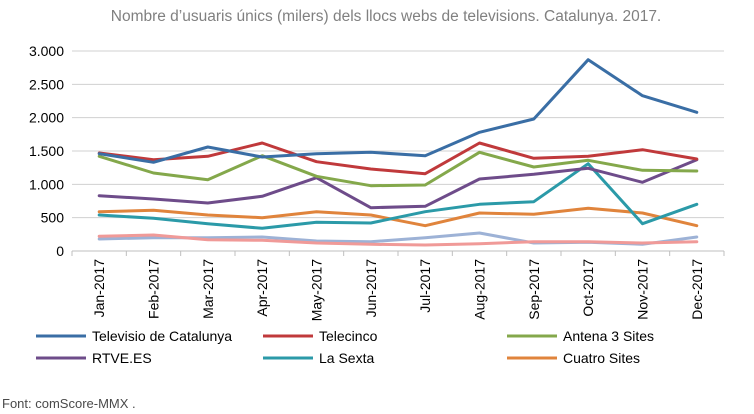 This screenshot has width=754, height=414. I want to click on x-tick-label: Feb-2017, so click(154, 289).